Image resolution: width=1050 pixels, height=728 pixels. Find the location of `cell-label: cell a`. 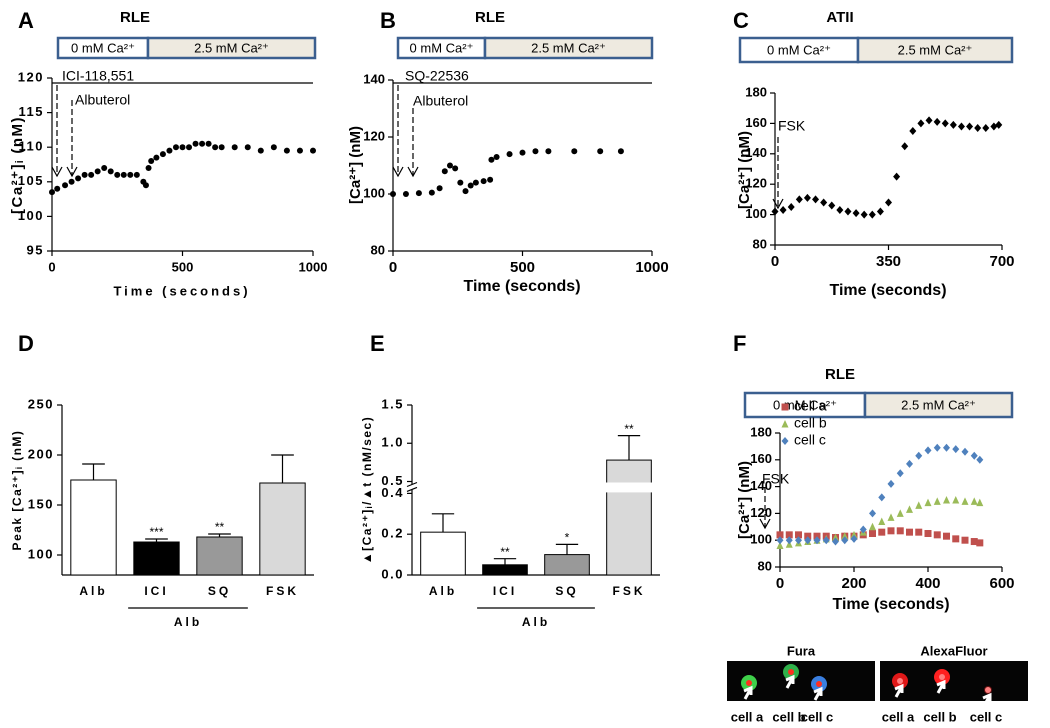

cell-label: cell a is located at coordinates (747, 716).